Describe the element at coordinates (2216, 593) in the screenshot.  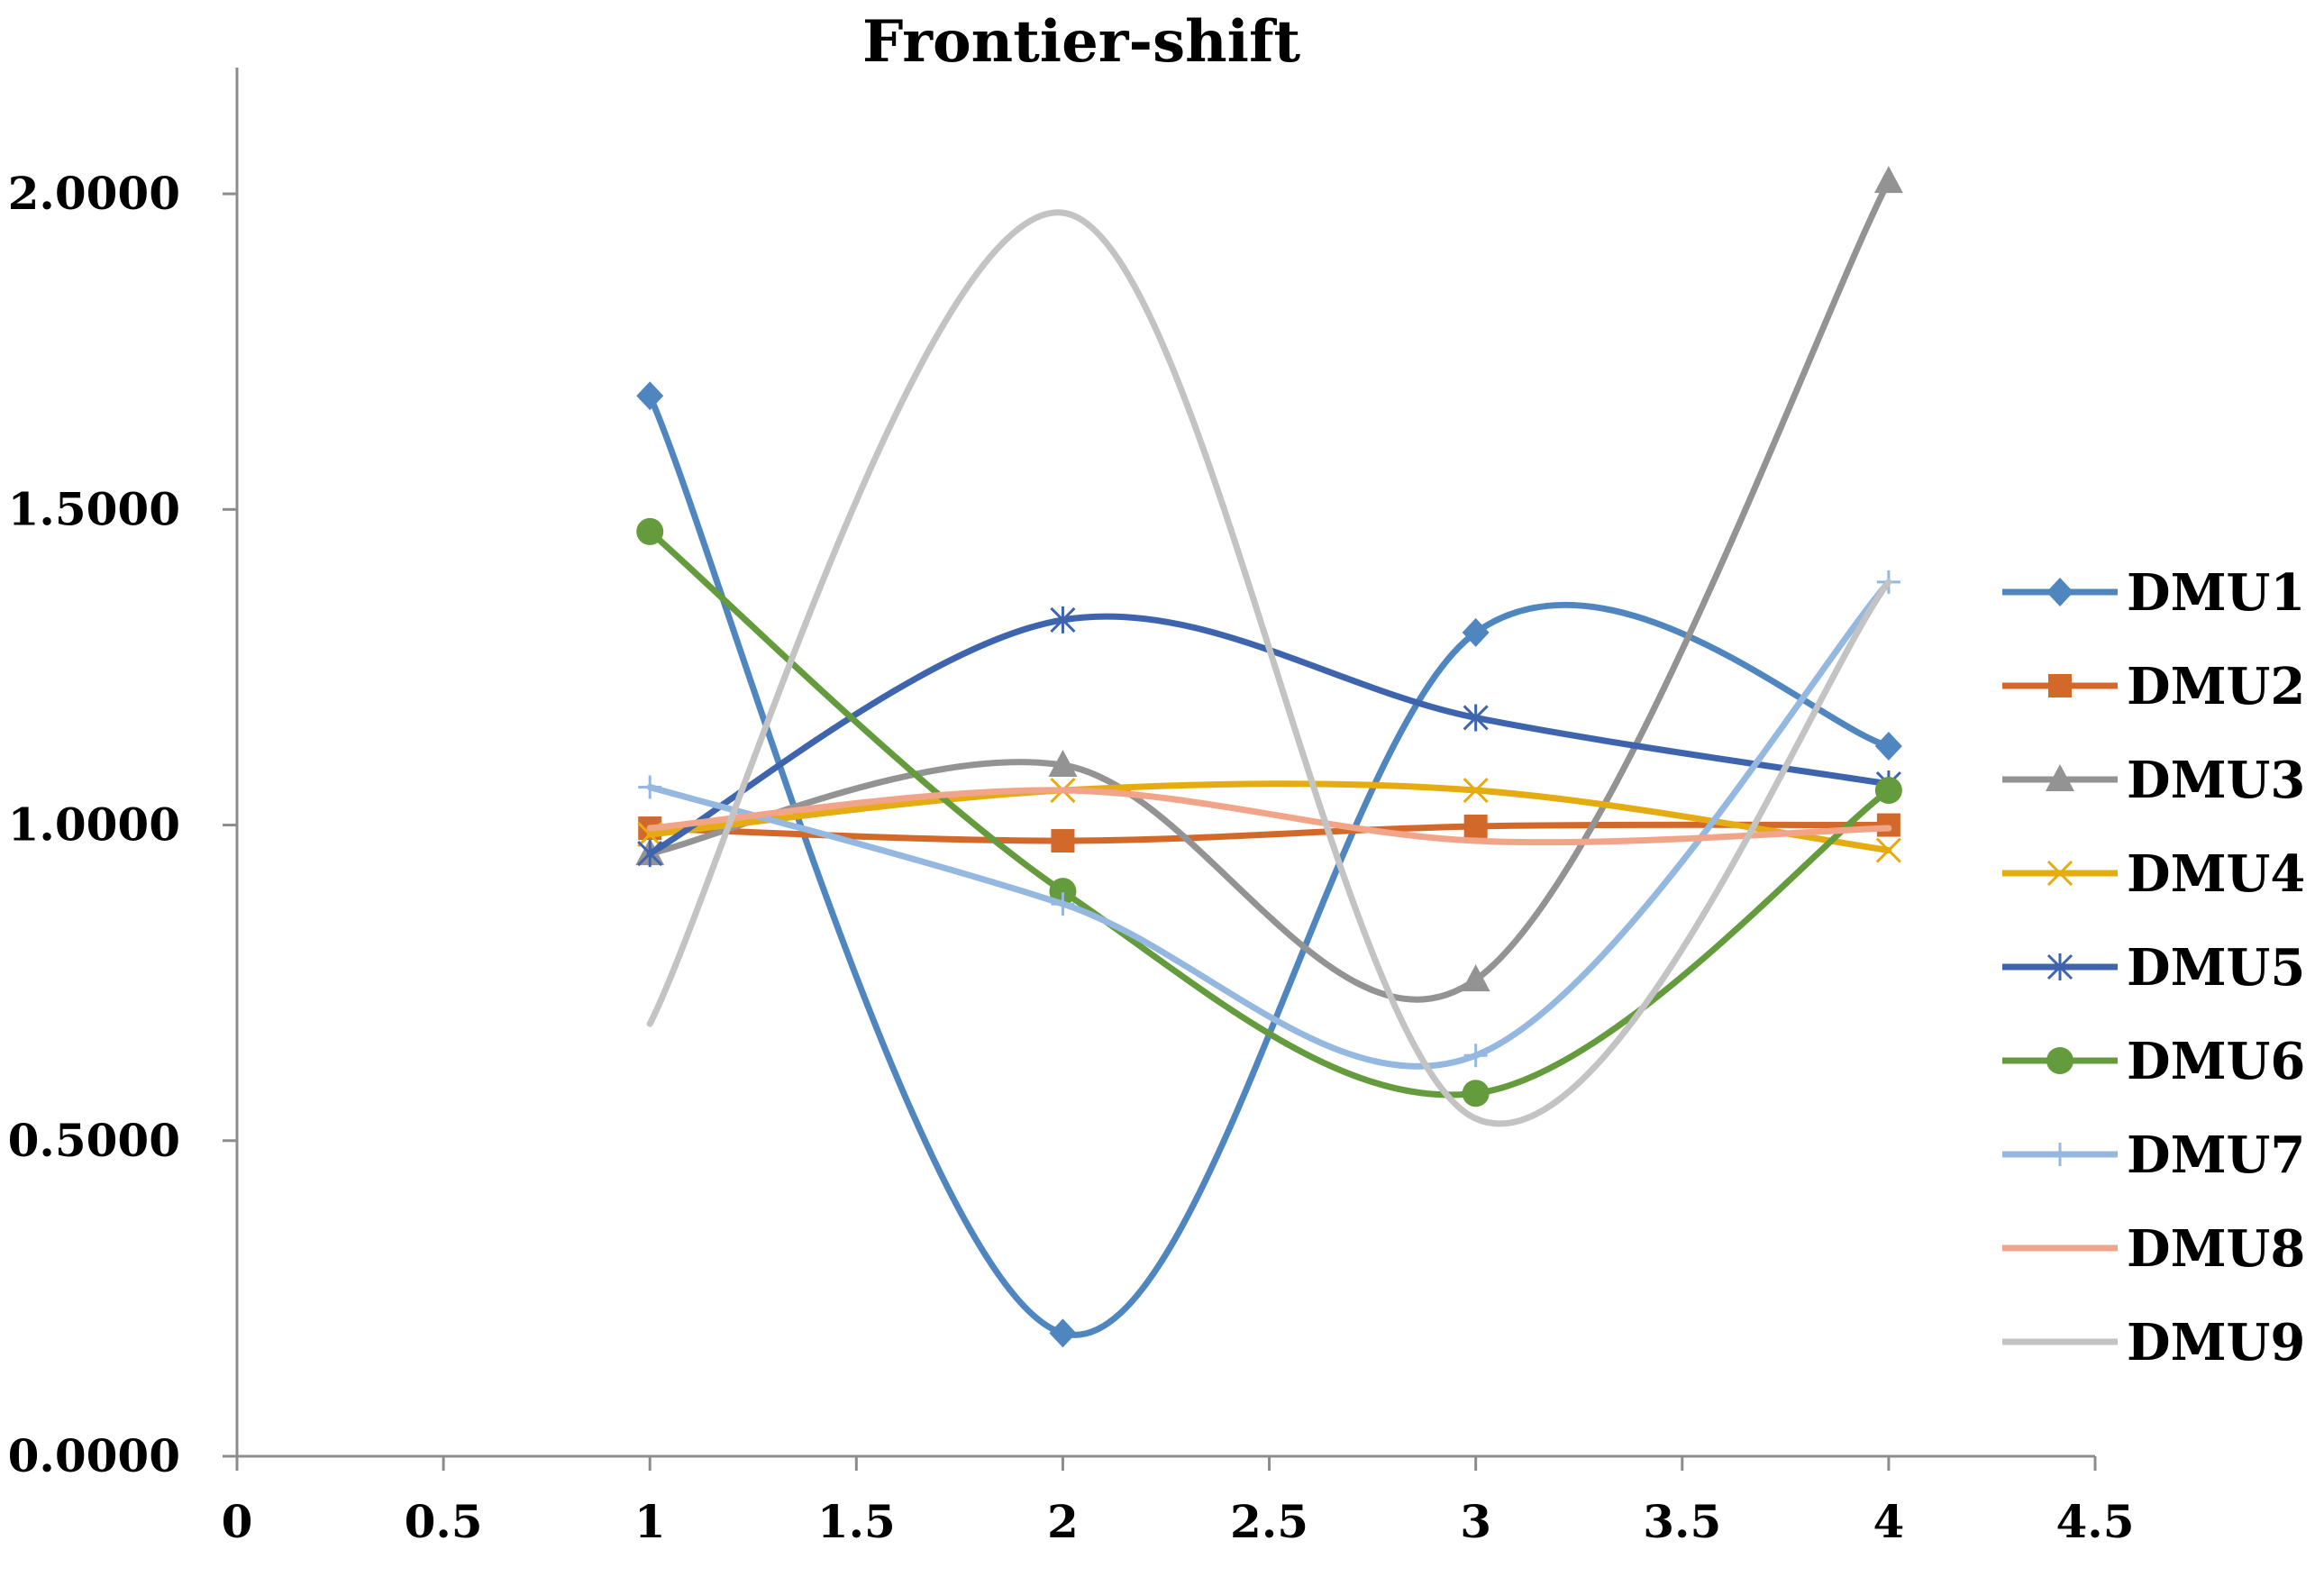
I see `legend-label: DMU1` at that location.